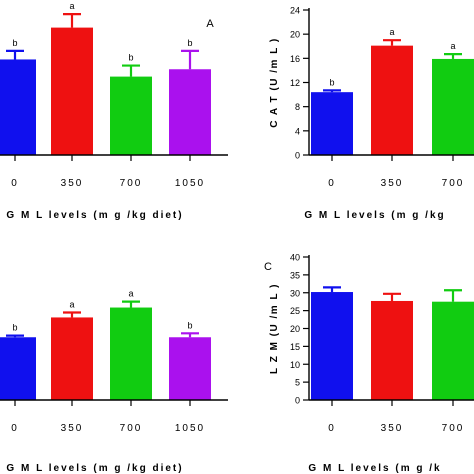  Describe the element at coordinates (295, 83) in the screenshot. I see `y-tick-label: 12` at that location.